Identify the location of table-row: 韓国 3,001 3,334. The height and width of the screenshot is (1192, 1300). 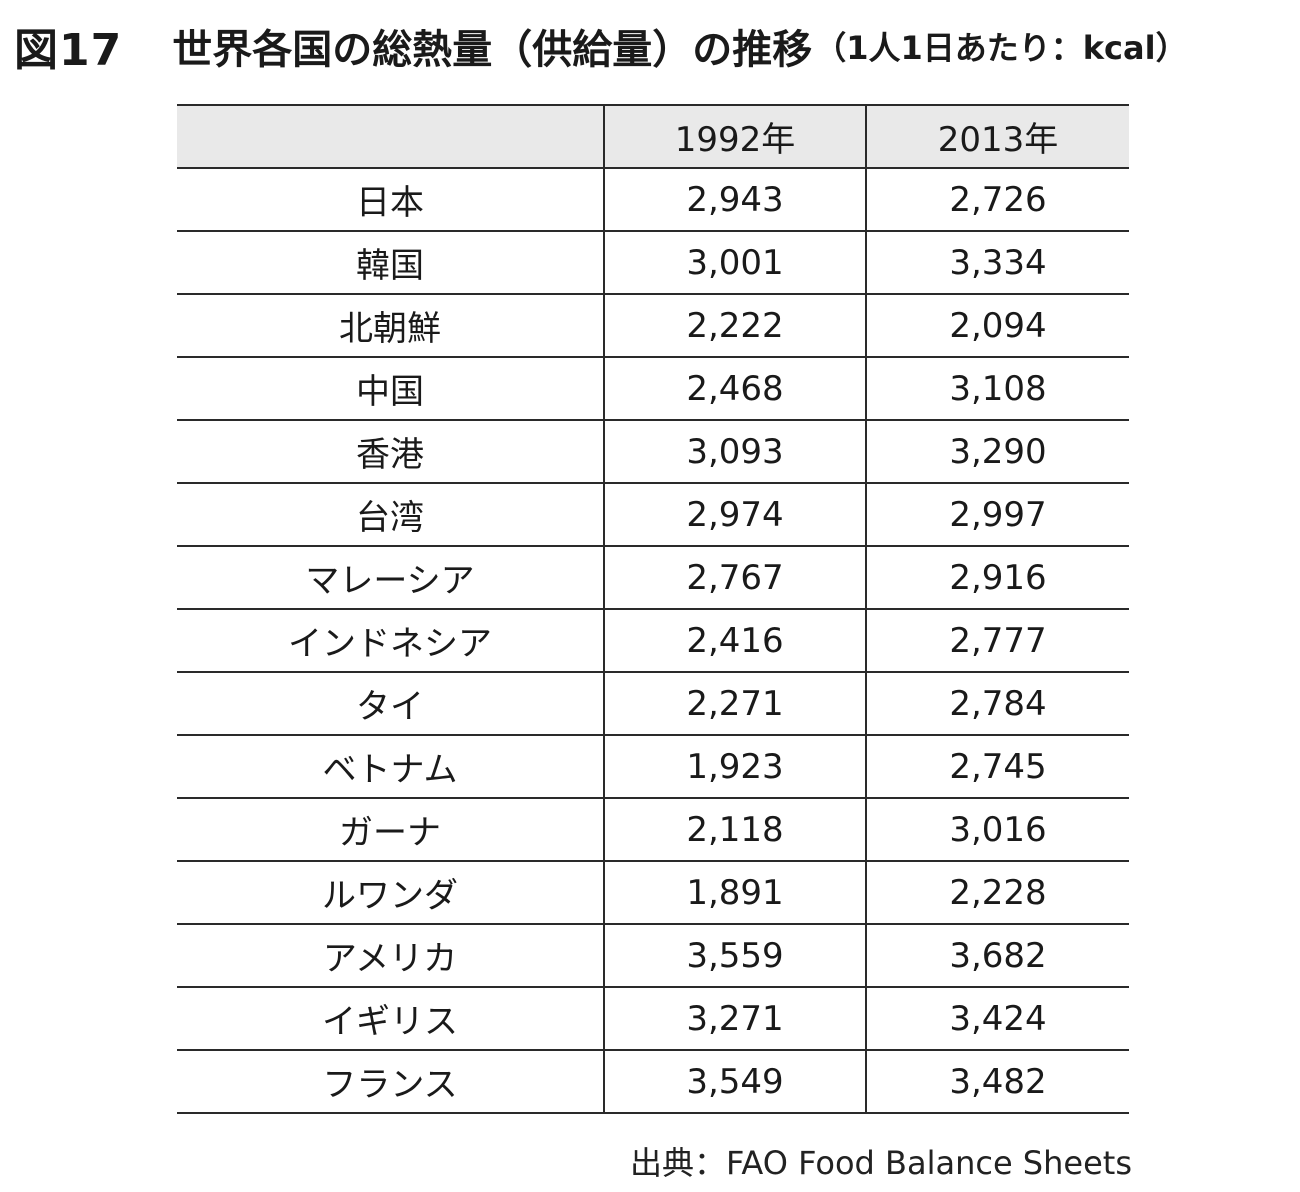
(653, 263).